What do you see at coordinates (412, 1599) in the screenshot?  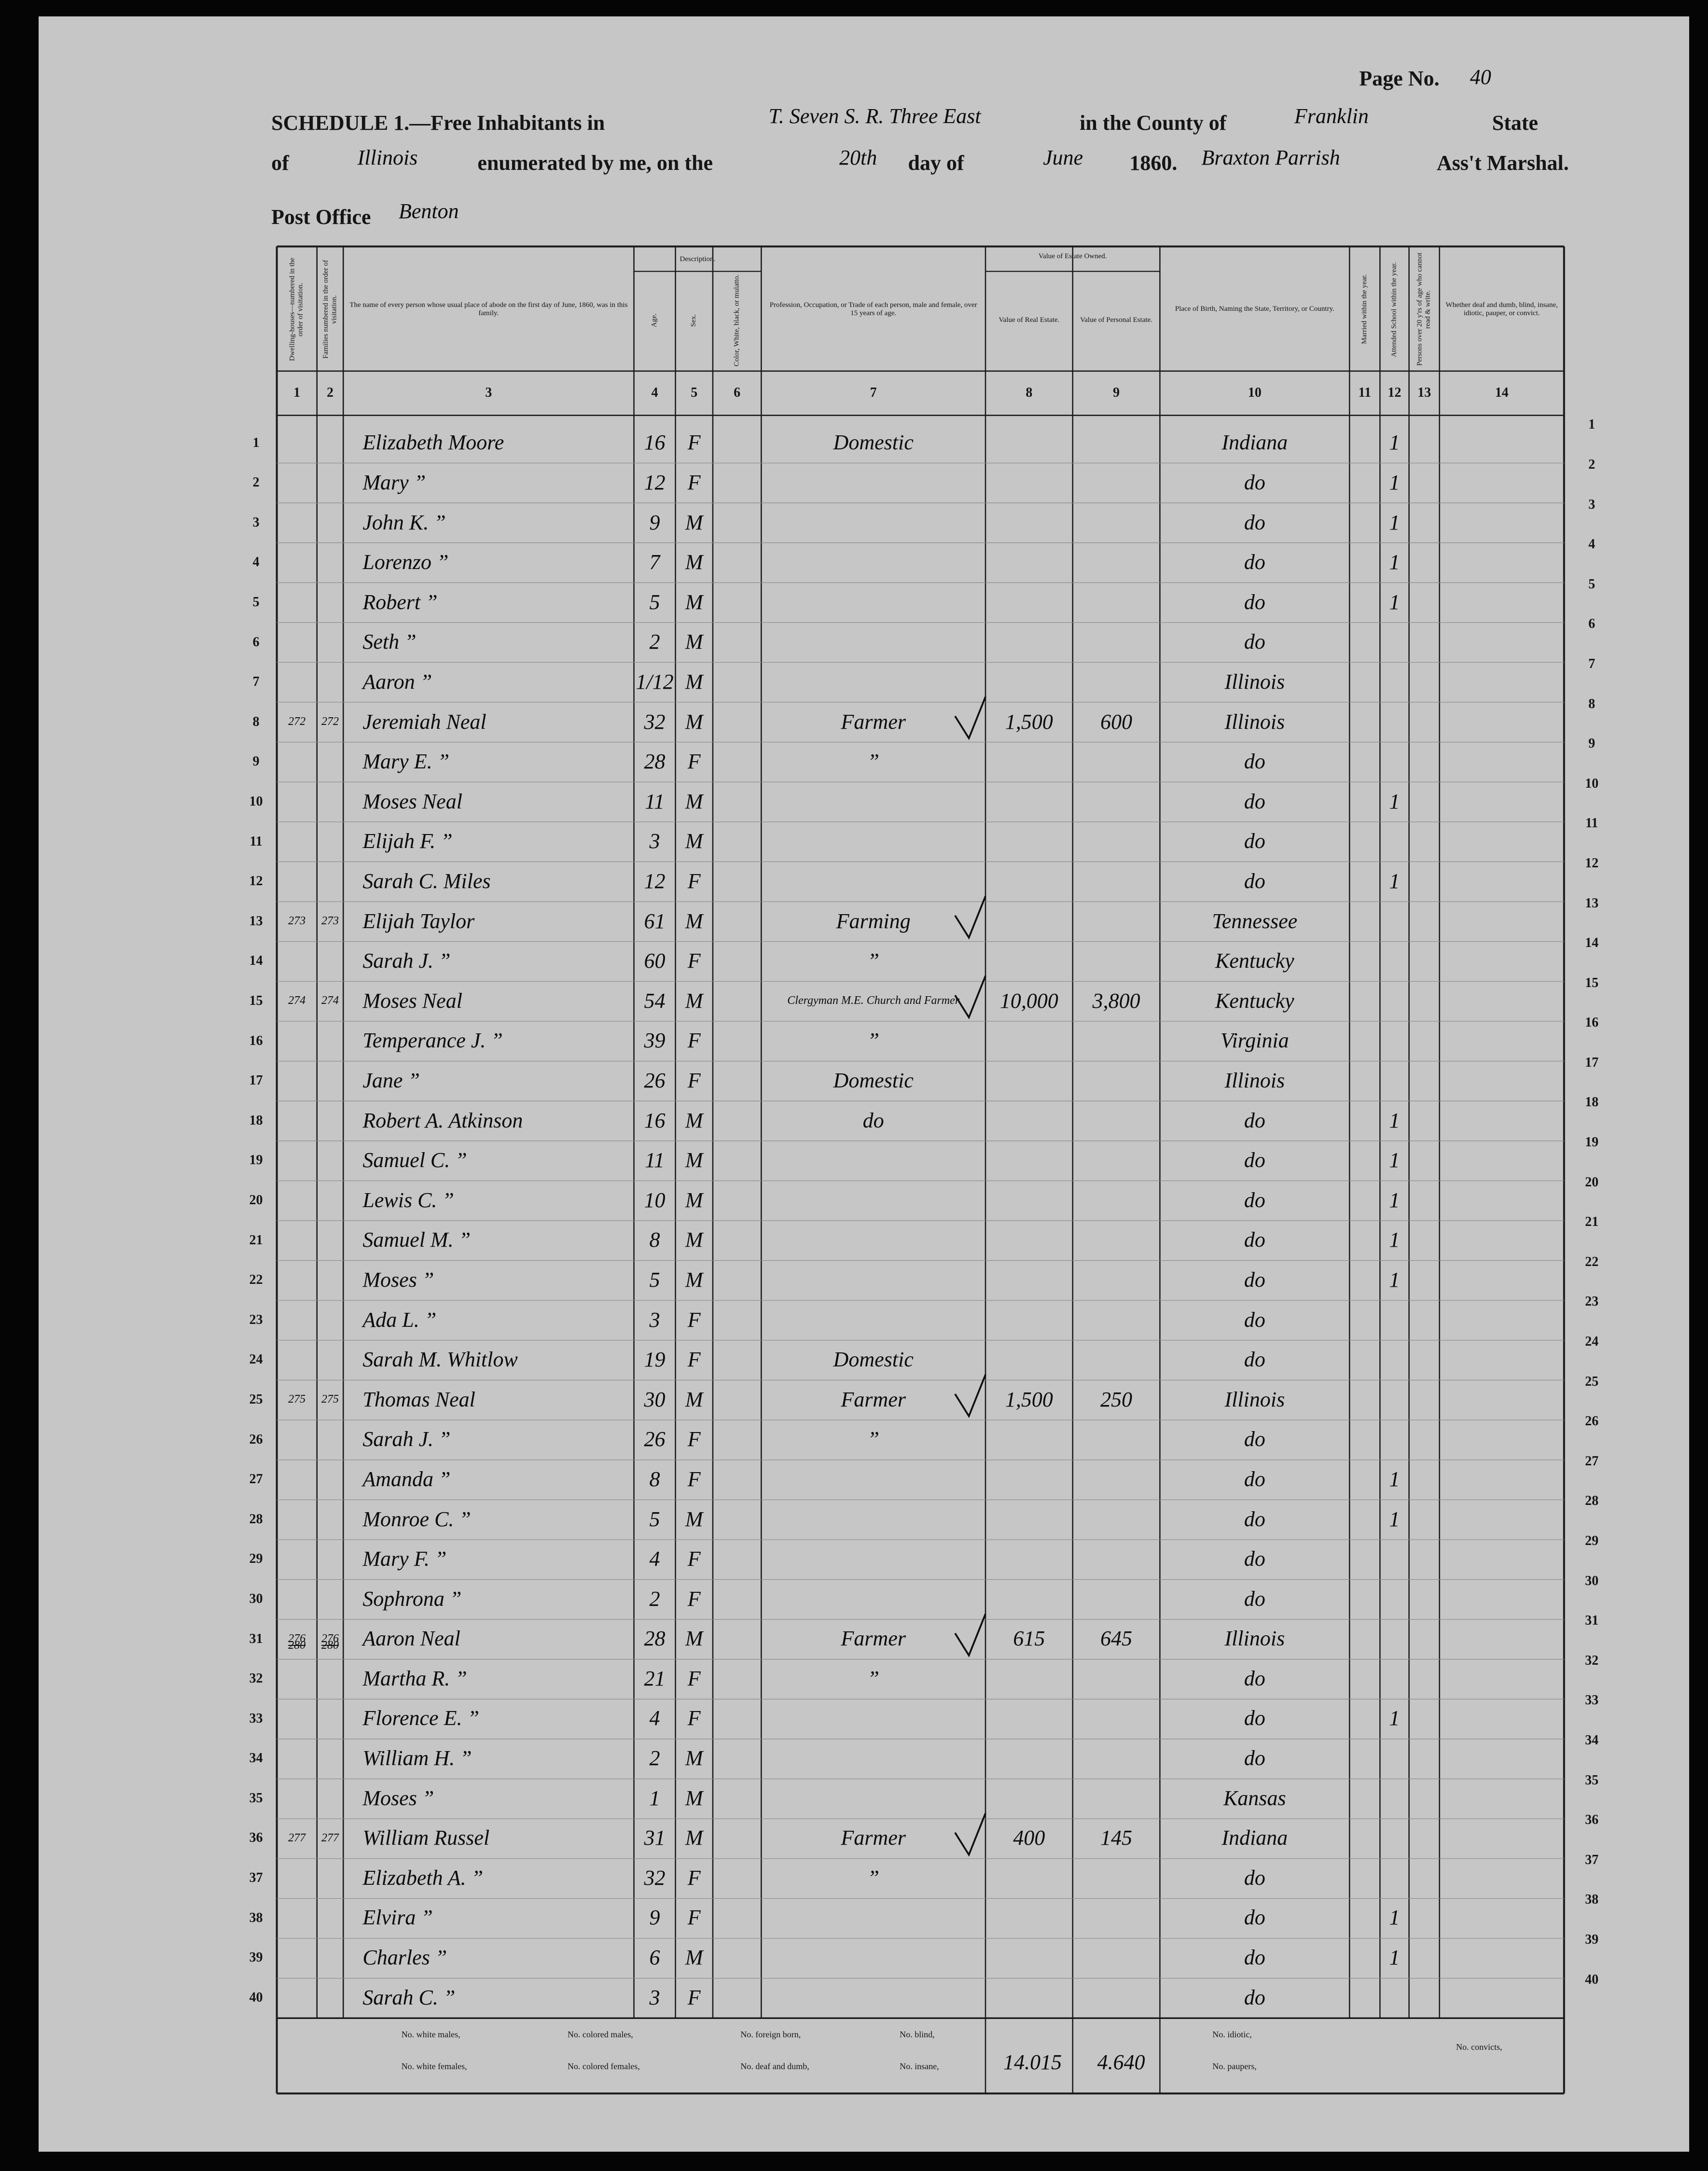 I see `person-name: Sophrona ”` at bounding box center [412, 1599].